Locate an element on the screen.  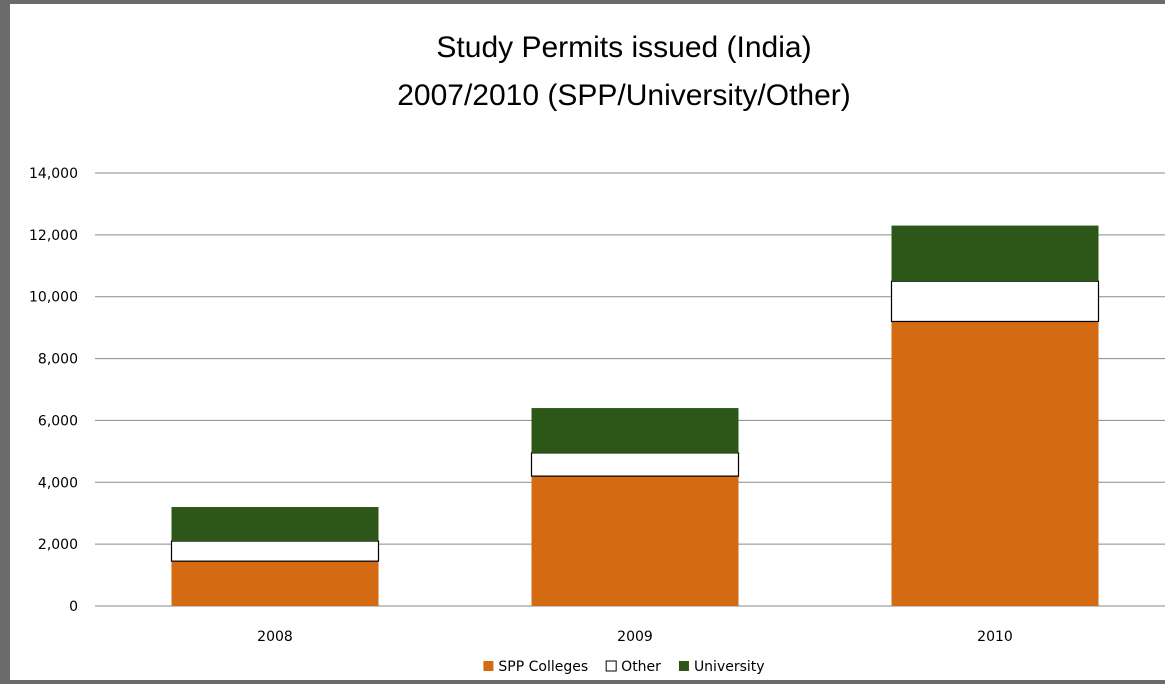
legend: SPP Colleges Other University is located at coordinates (624, 667).